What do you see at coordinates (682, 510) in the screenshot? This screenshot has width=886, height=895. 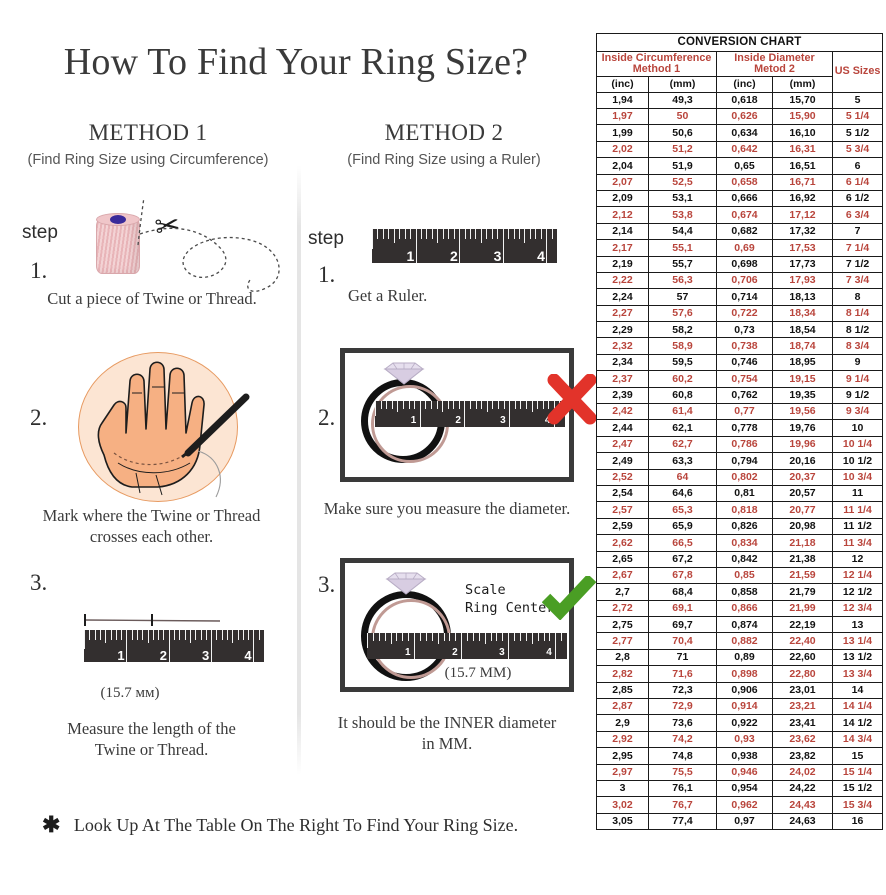 I see `table-cell: 65,3` at bounding box center [682, 510].